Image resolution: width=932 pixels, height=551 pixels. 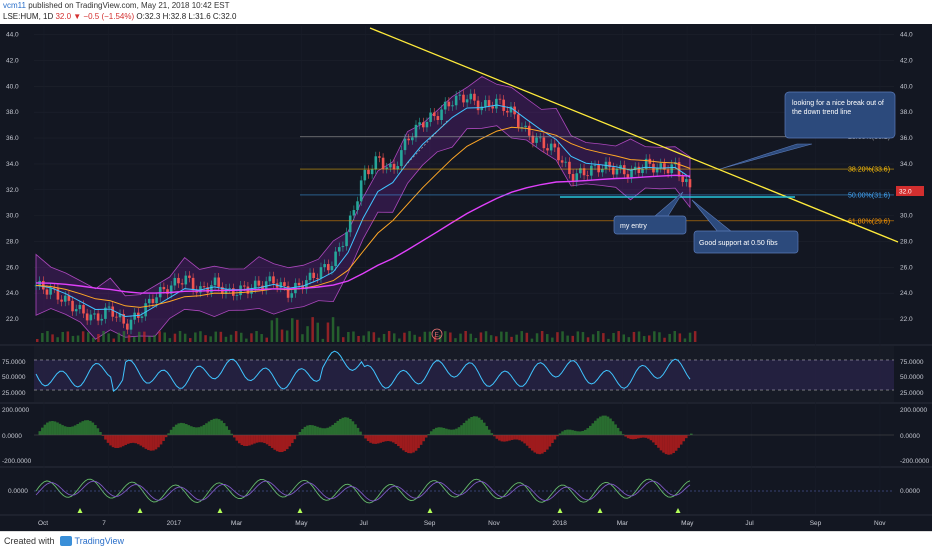 What do you see at coordinates (623, 523) in the screenshot?
I see `time-tick-label: Mar` at bounding box center [623, 523].